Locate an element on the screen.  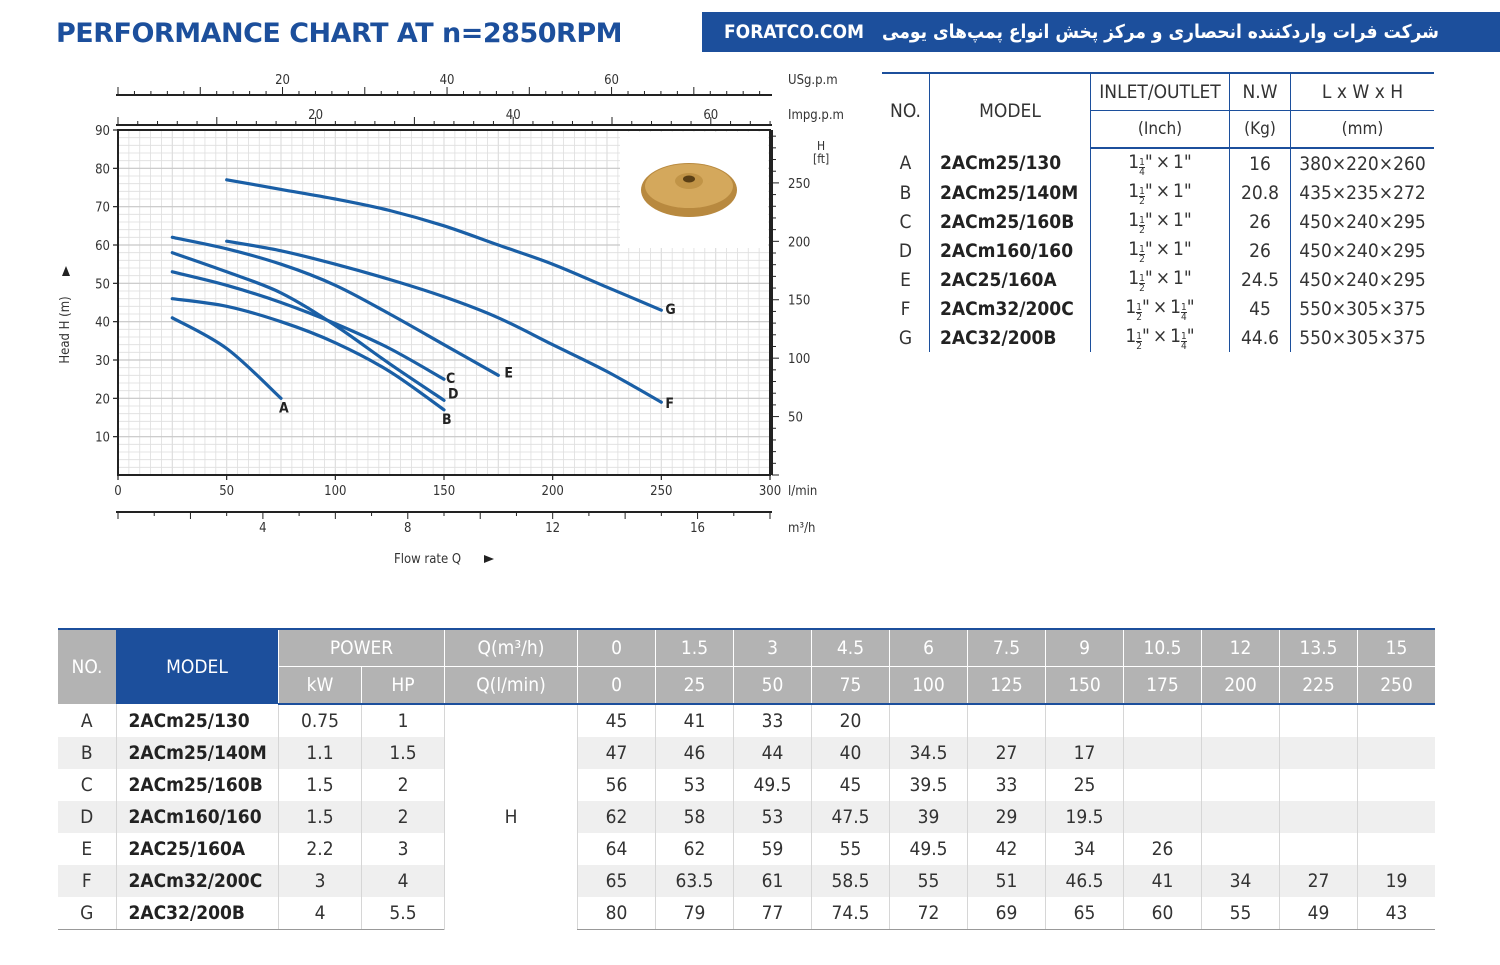
perf-head-value: 49 is located at coordinates (1318, 913).